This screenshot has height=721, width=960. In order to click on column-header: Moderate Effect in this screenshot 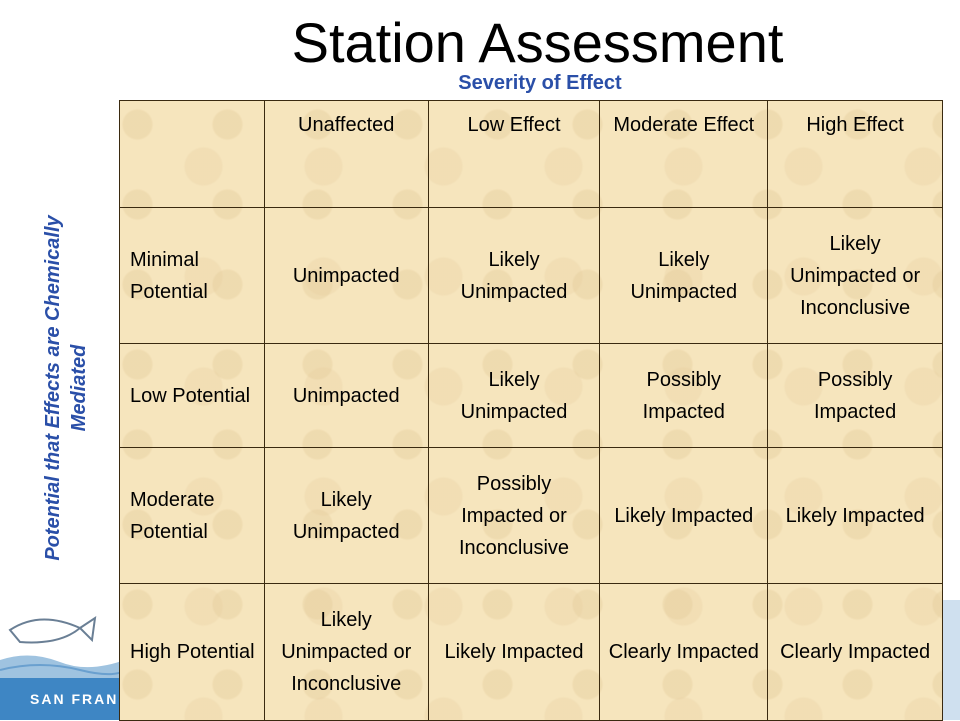, I will do `click(684, 154)`.